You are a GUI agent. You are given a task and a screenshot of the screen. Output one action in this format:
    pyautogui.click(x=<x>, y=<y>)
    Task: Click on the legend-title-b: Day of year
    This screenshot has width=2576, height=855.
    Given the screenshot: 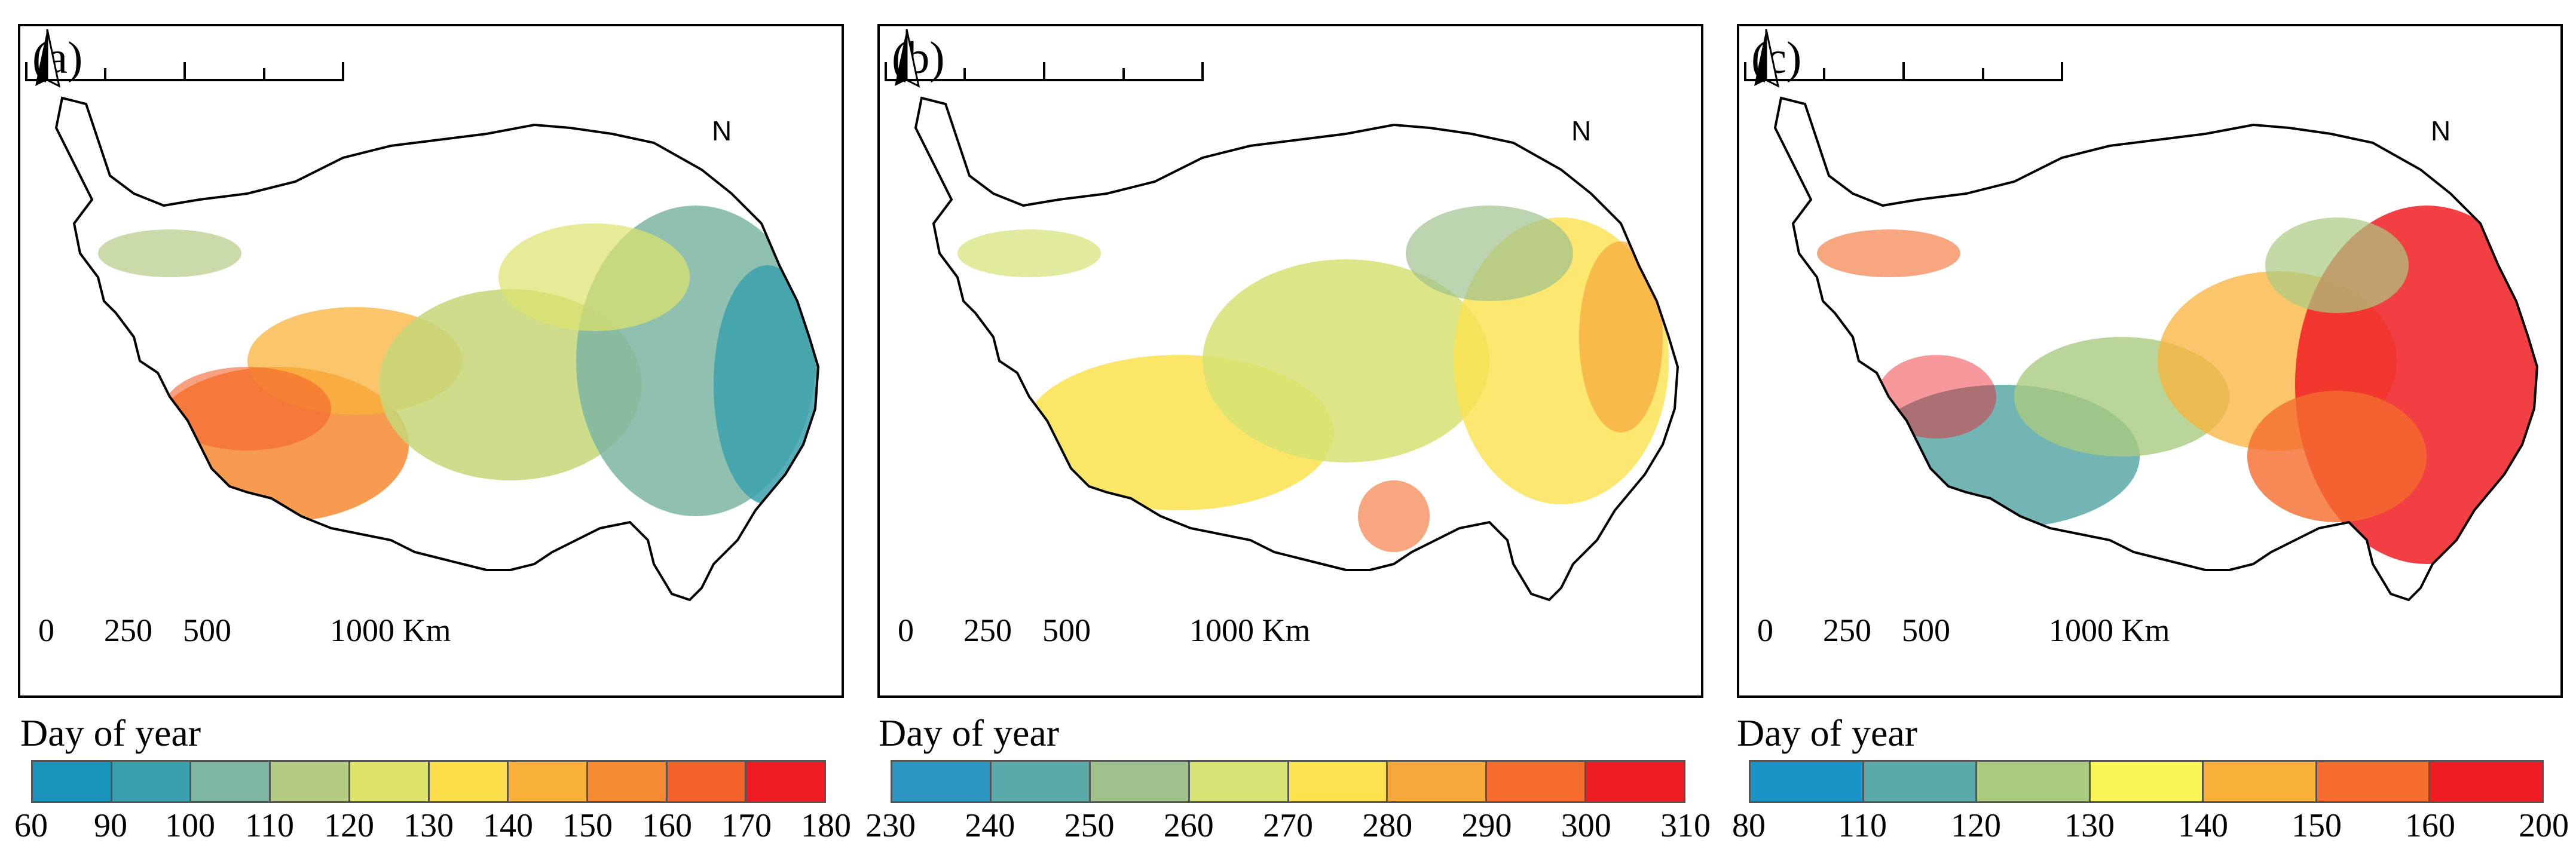 What is the action you would take?
    pyautogui.click(x=969, y=733)
    